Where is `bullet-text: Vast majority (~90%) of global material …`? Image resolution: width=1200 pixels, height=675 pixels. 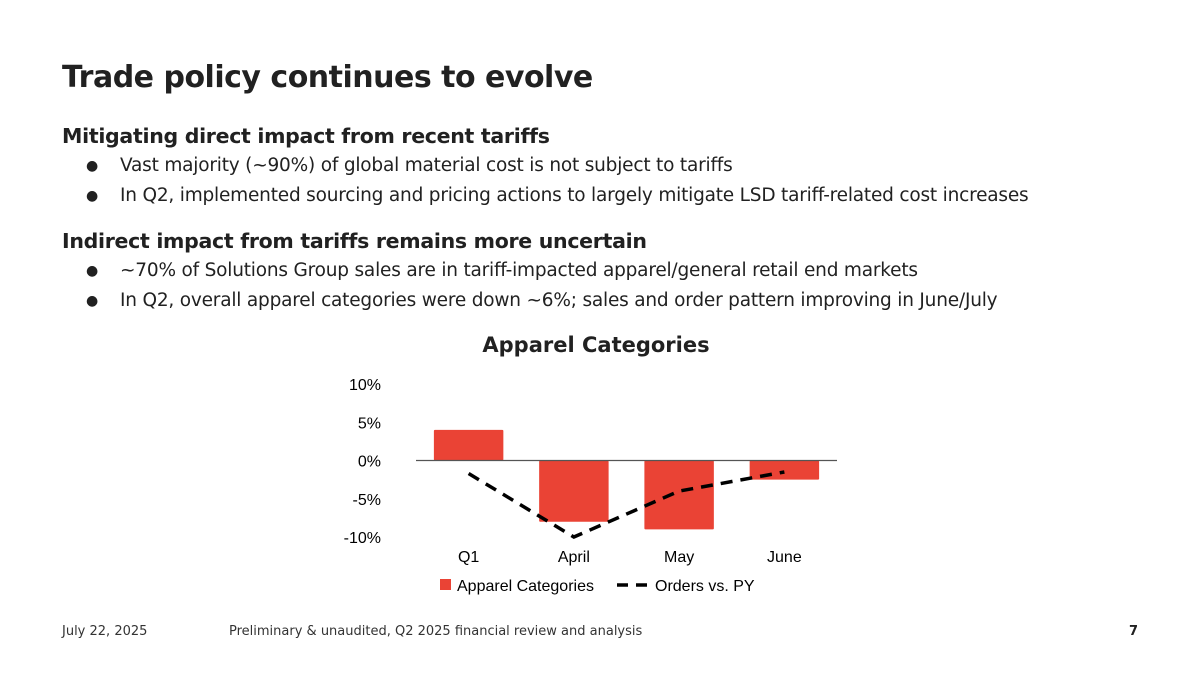 bullet-text: Vast majority (~90%) of global material … is located at coordinates (426, 165).